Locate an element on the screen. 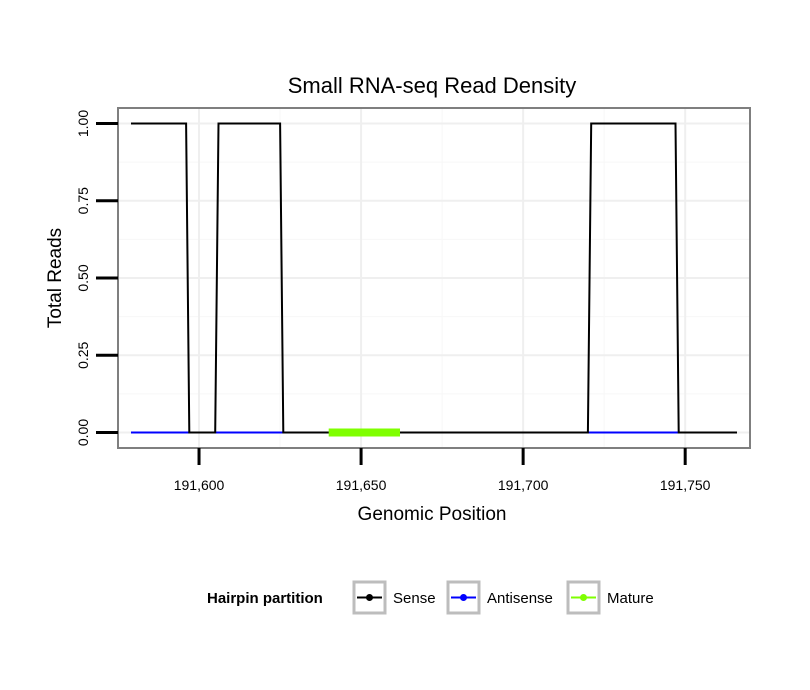  x-tick-label: 191,650 is located at coordinates (361, 485).